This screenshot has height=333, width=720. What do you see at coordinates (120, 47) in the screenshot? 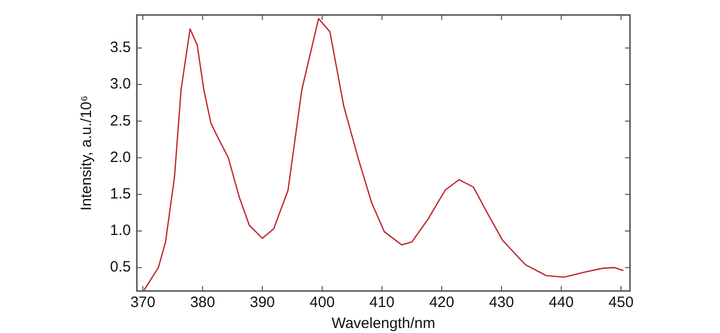
I see `y-tick-label: 3.5` at bounding box center [120, 47].